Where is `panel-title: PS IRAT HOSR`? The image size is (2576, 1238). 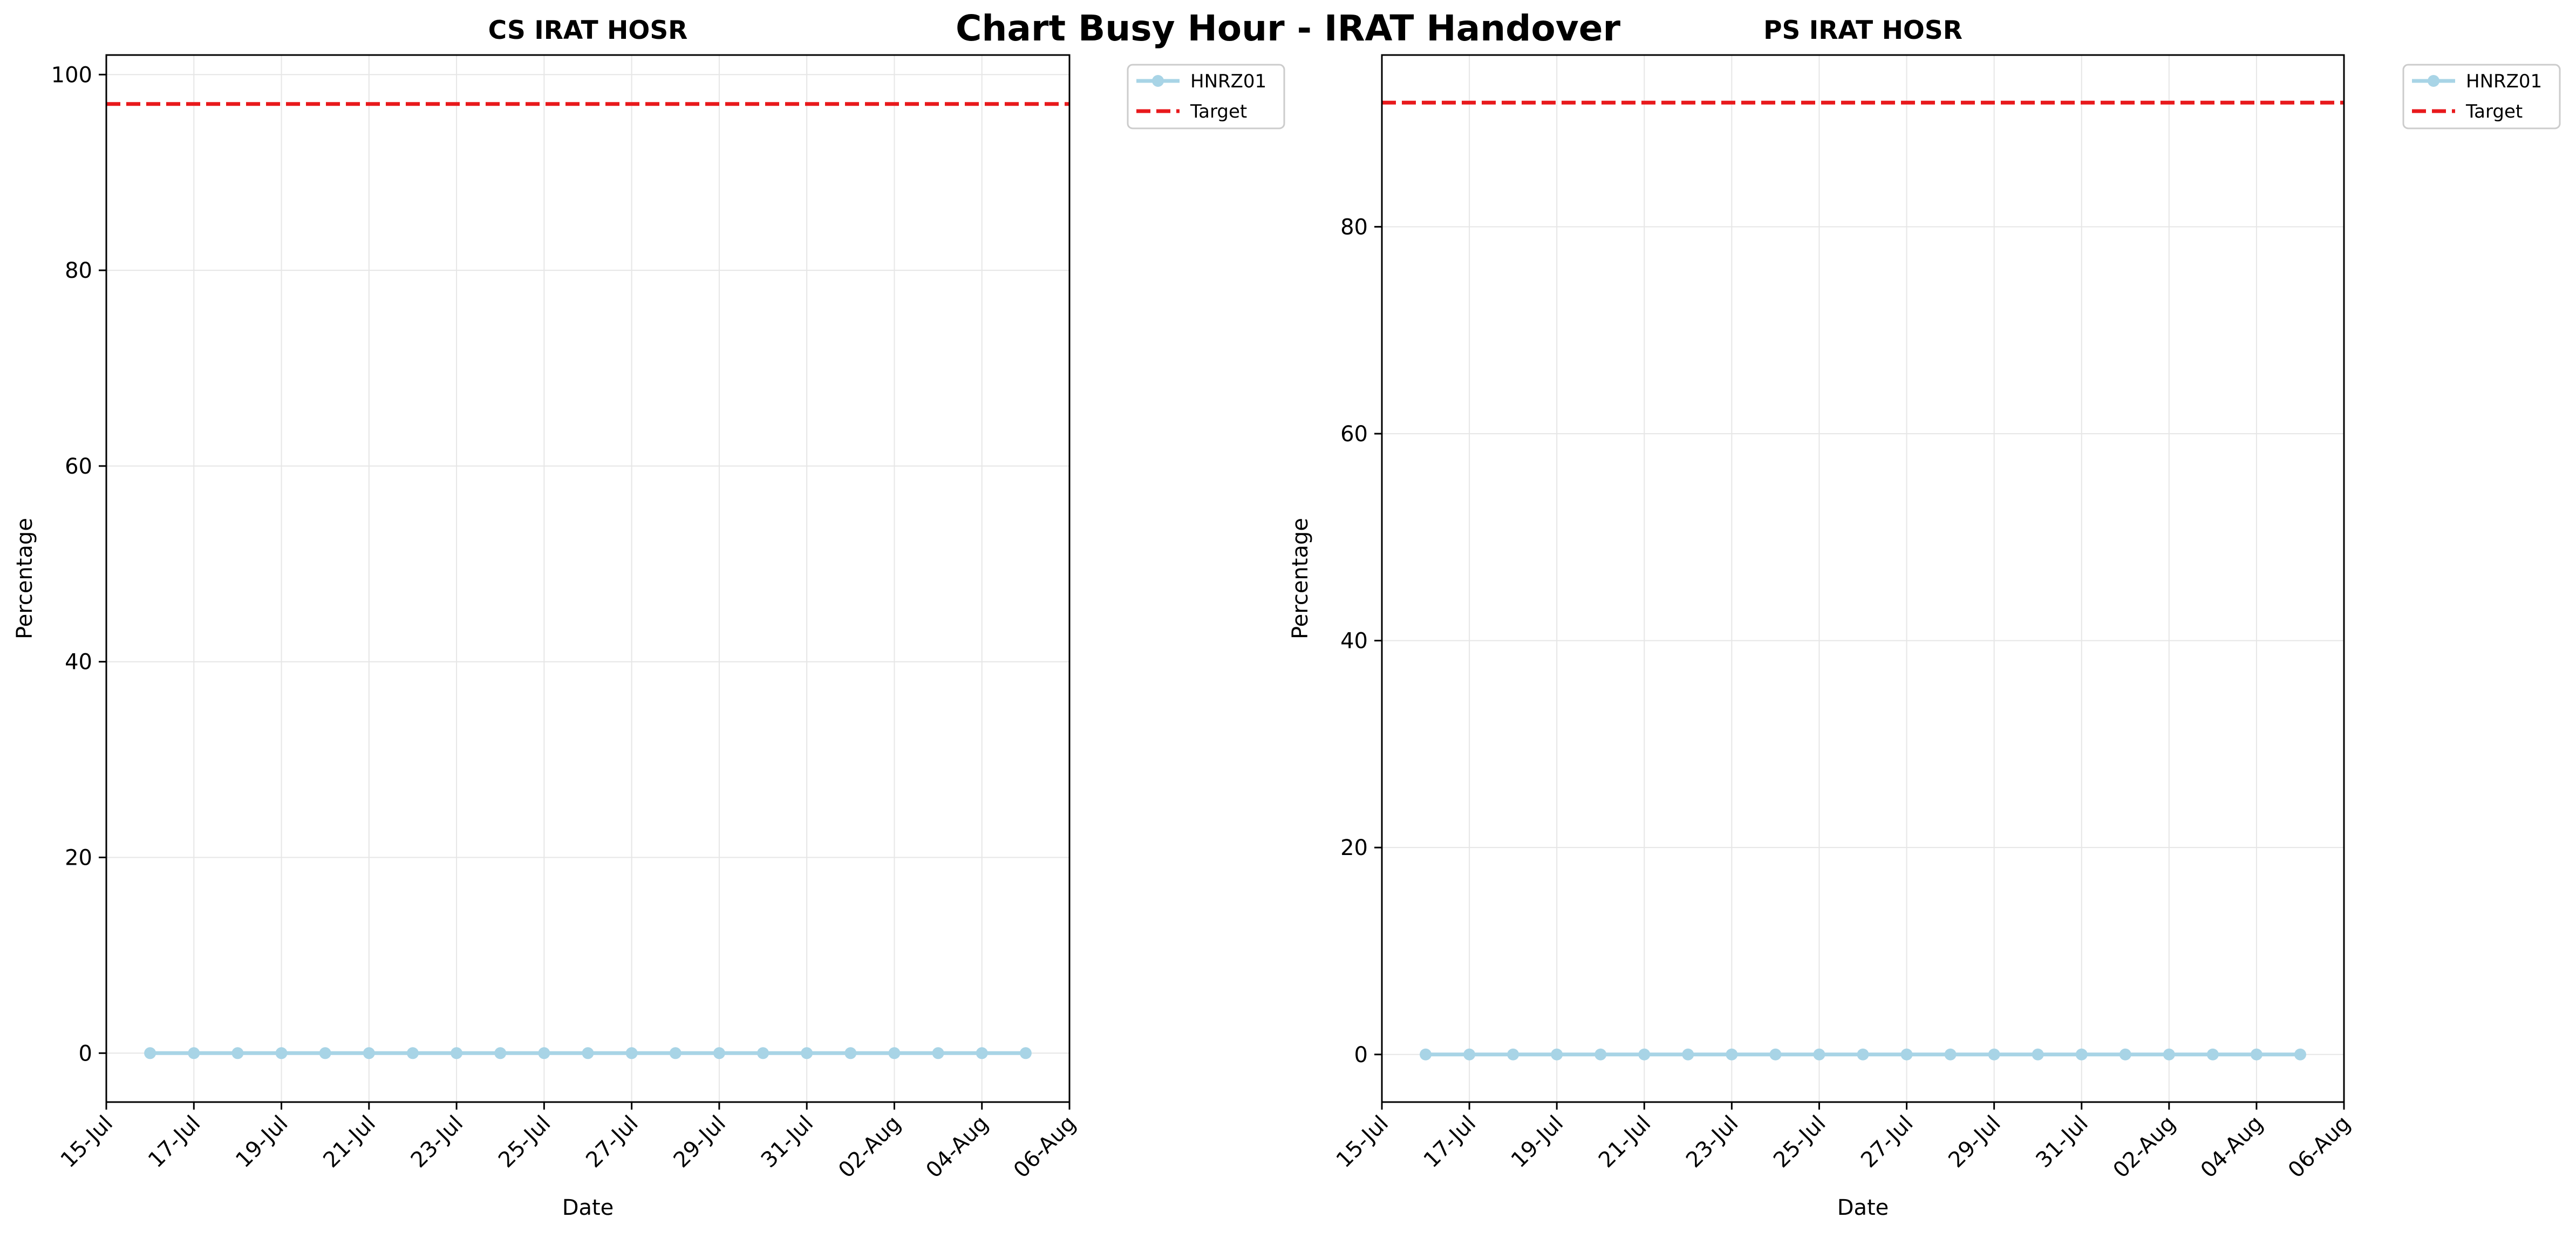 panel-title: PS IRAT HOSR is located at coordinates (1862, 30).